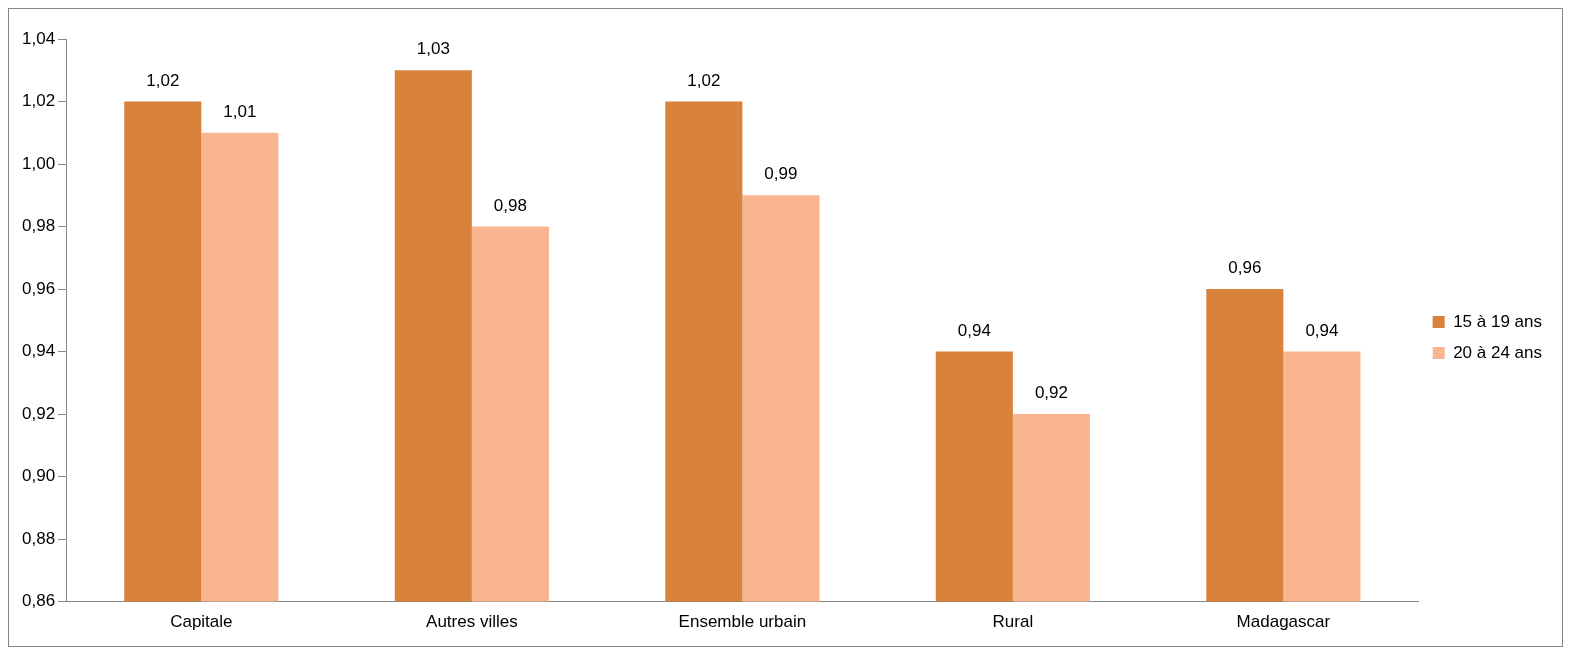  I want to click on data-label: 1,03, so click(433, 49).